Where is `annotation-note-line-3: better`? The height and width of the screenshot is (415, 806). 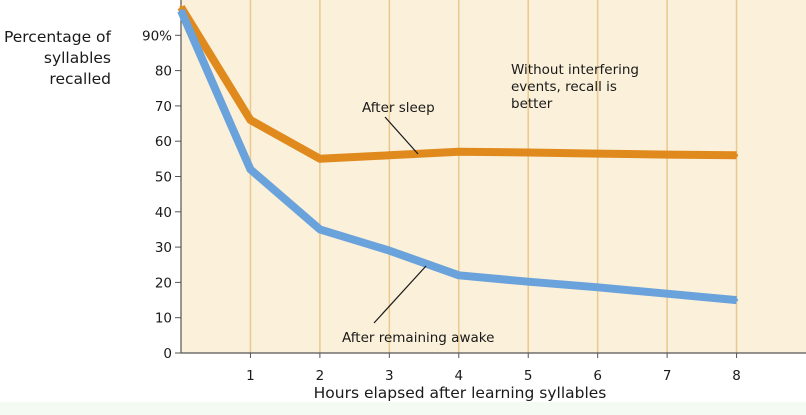
annotation-note-line-3: better is located at coordinates (532, 104).